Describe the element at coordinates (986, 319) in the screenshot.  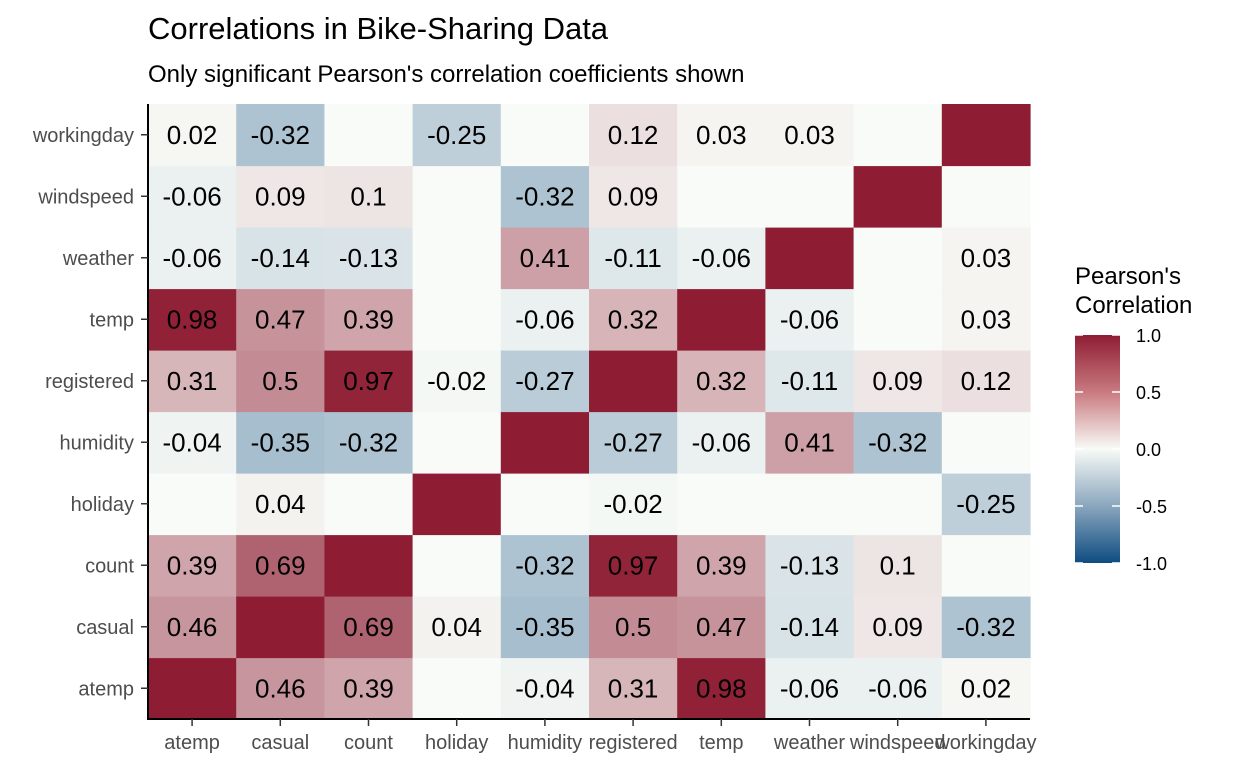
I see `cell-label-workingday-temp: 0.03` at that location.